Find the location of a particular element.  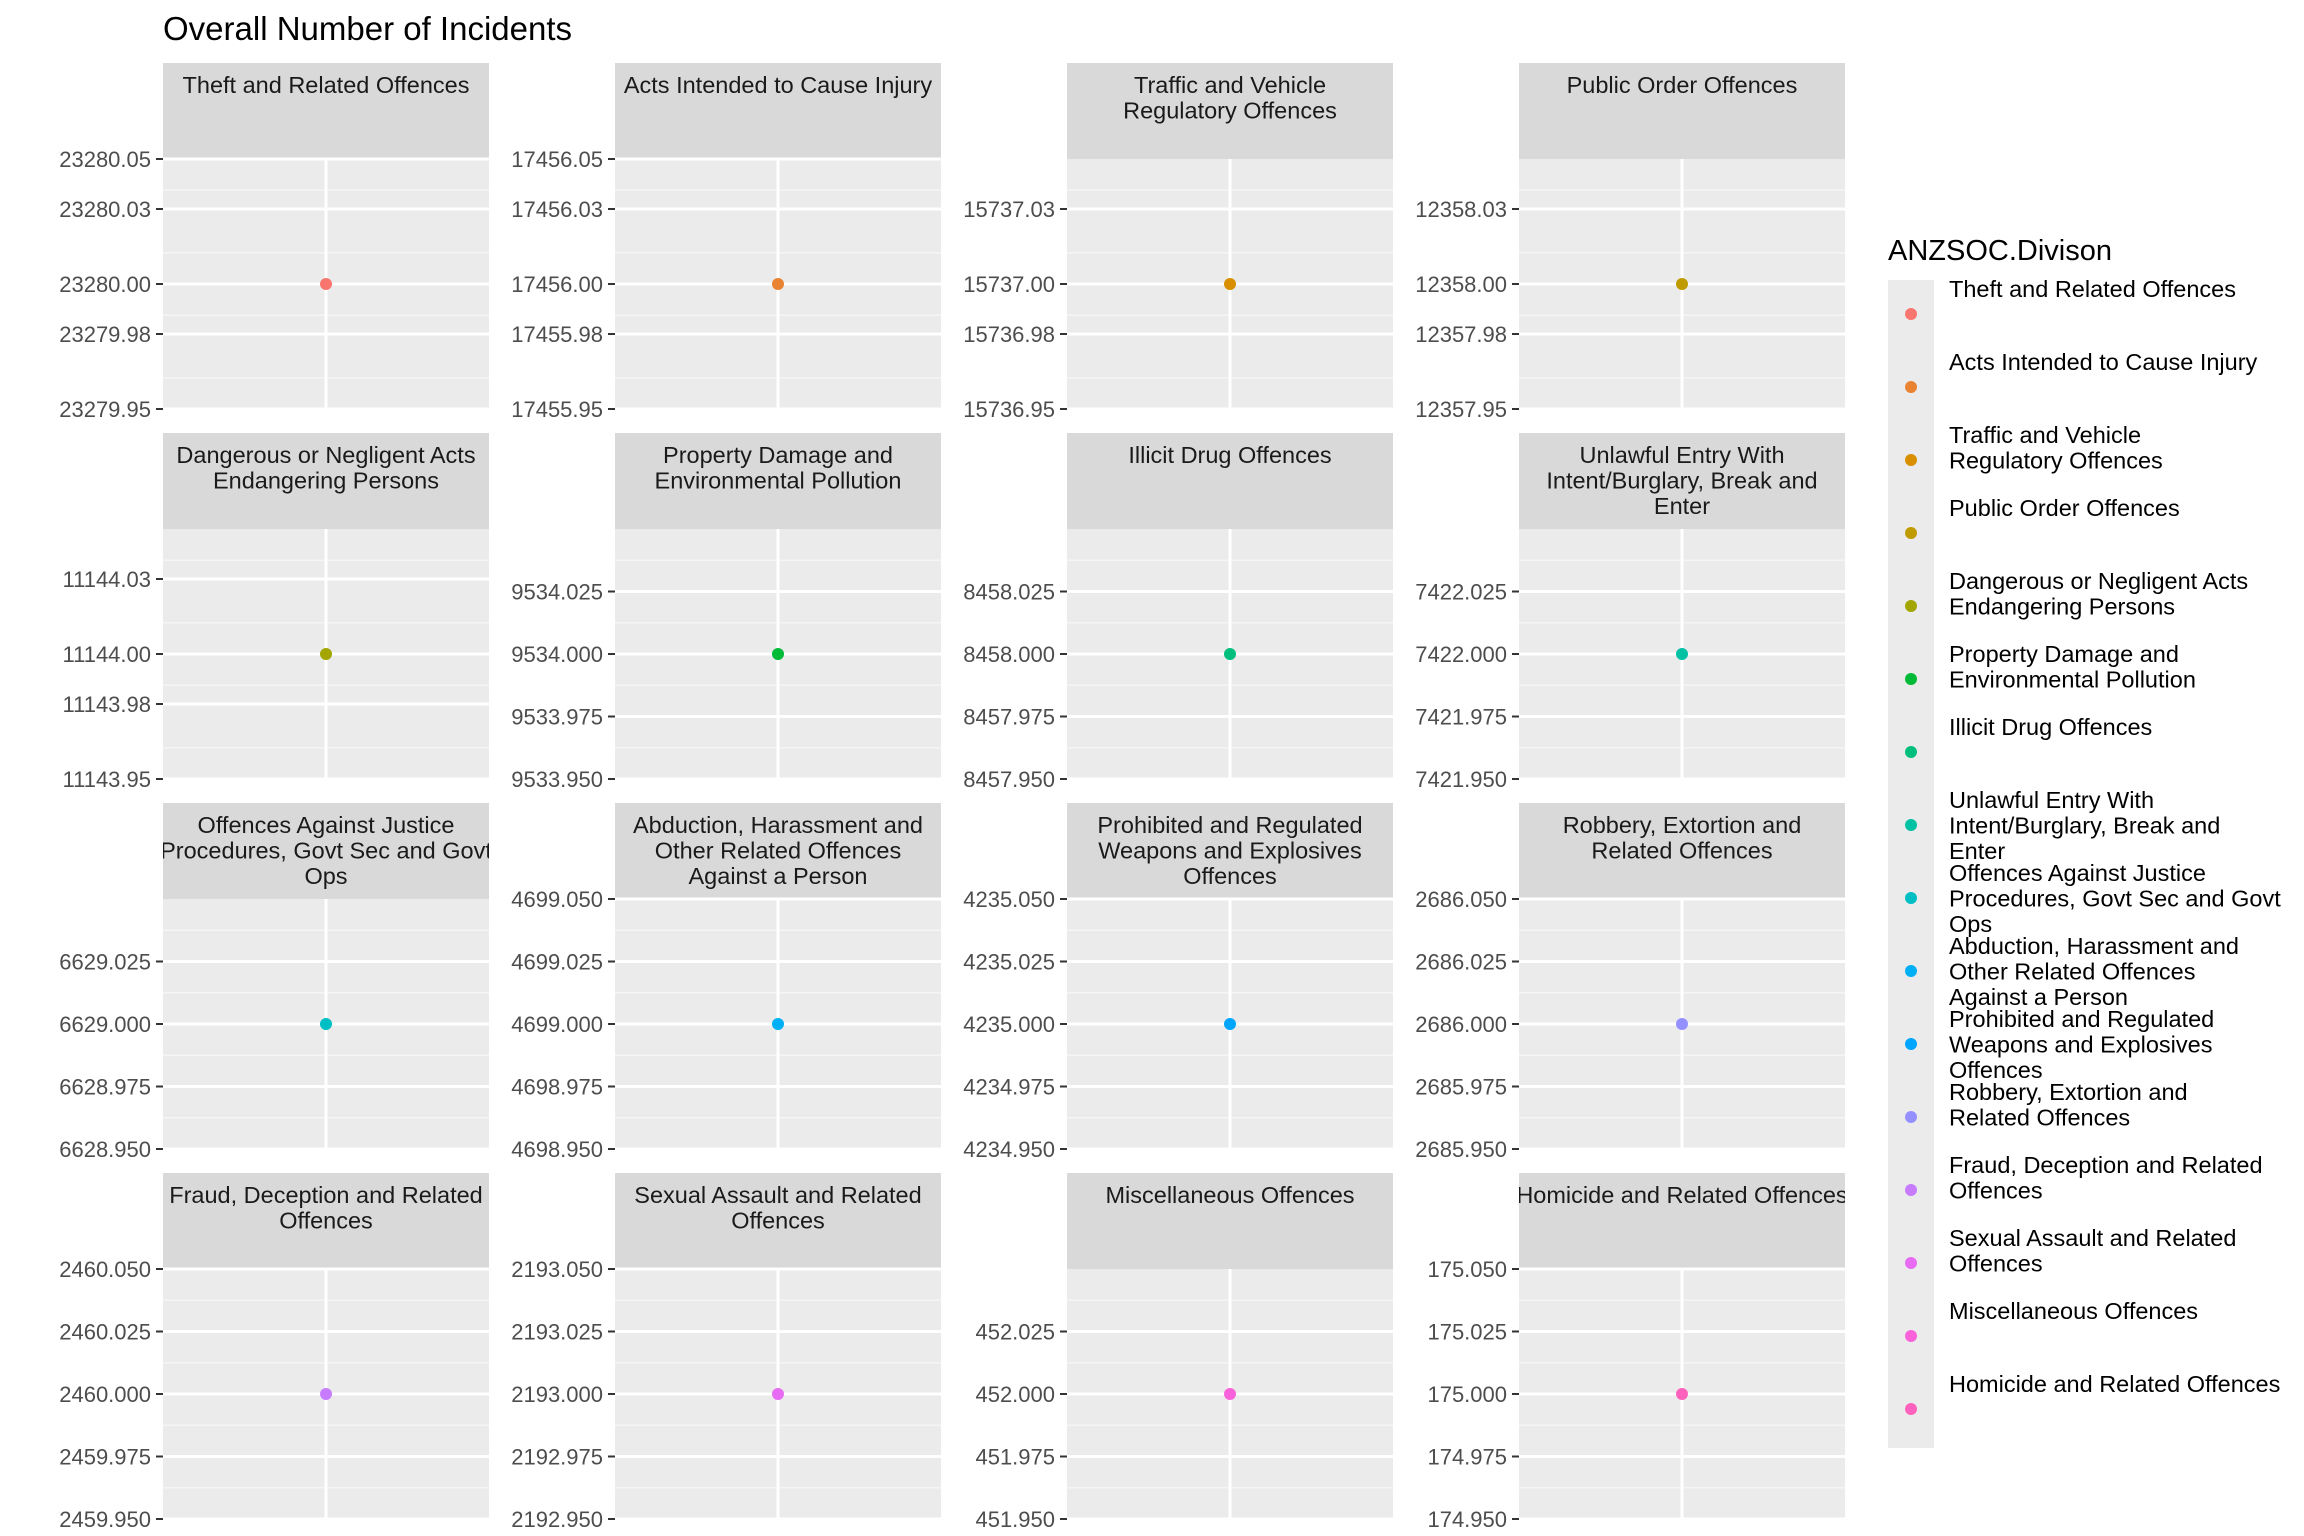

y-tick-label: 8457.950 is located at coordinates (1009, 779).